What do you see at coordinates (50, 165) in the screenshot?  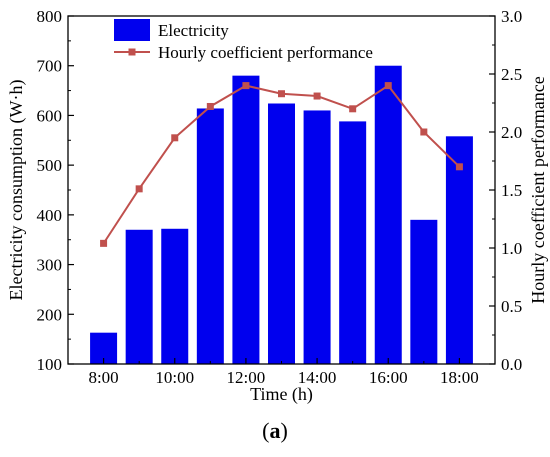 I see `y-tick-label-4: 500` at bounding box center [50, 165].